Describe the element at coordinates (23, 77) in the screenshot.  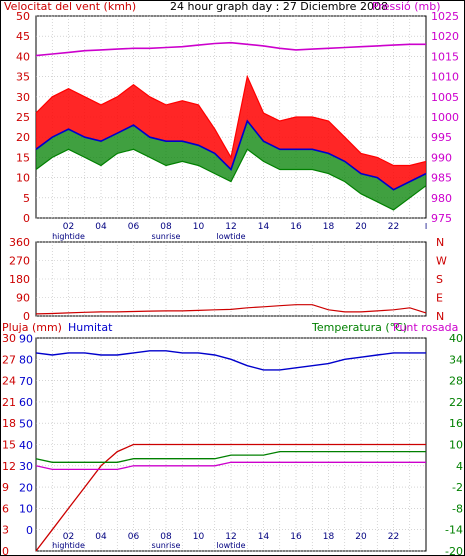
I see `wind-ytick-35: 35` at that location.